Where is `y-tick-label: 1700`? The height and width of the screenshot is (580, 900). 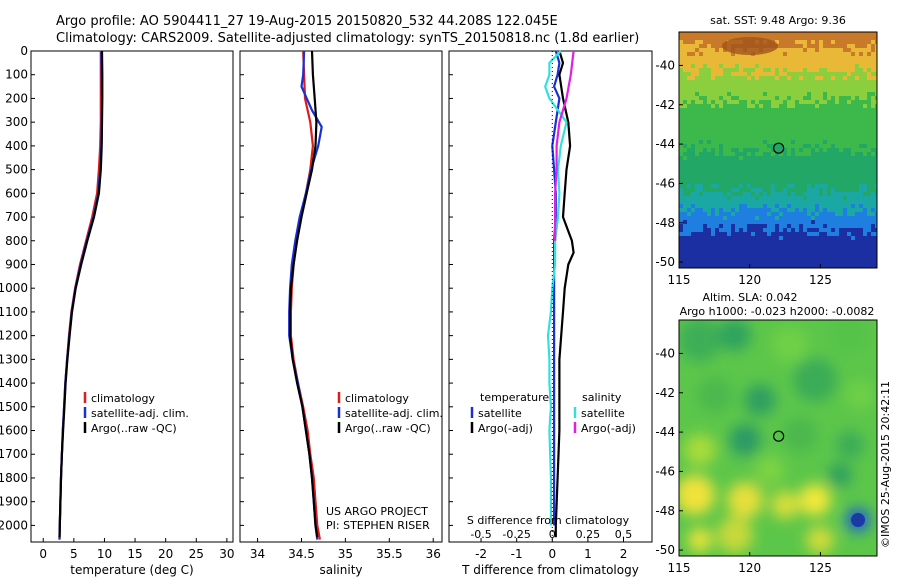 y-tick-label: 1700 is located at coordinates (14, 454).